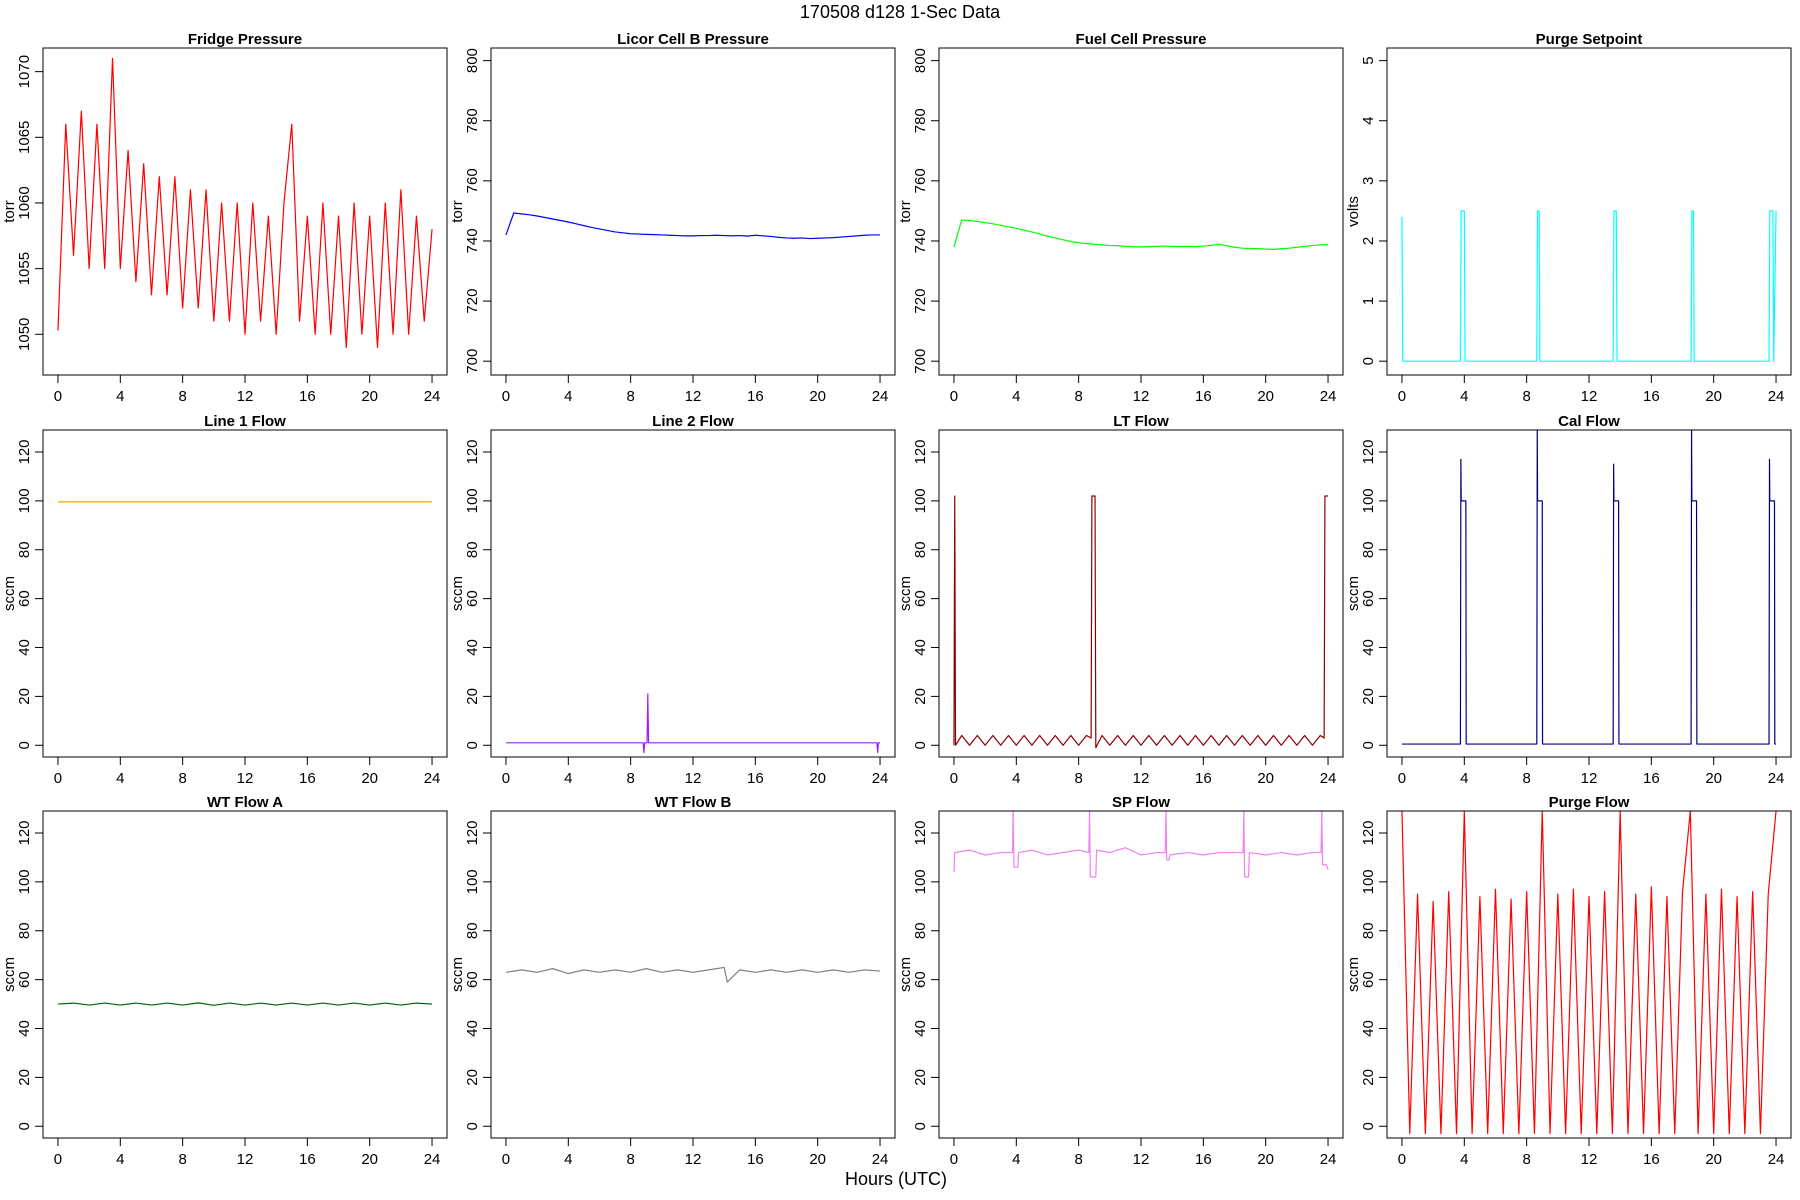 Image resolution: width=1800 pixels, height=1200 pixels. What do you see at coordinates (1368, 241) in the screenshot?
I see `y-tick-label: 2` at bounding box center [1368, 241].